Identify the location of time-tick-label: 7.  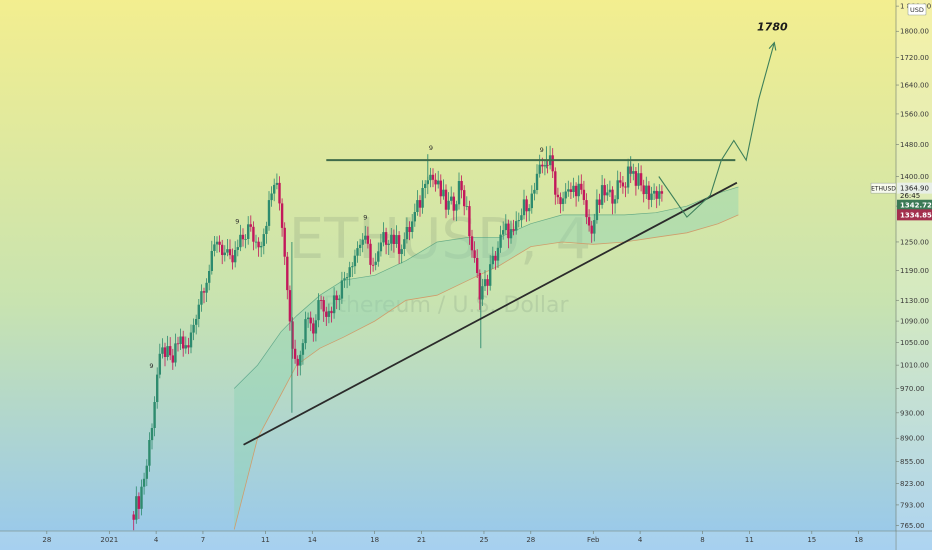
(203, 540).